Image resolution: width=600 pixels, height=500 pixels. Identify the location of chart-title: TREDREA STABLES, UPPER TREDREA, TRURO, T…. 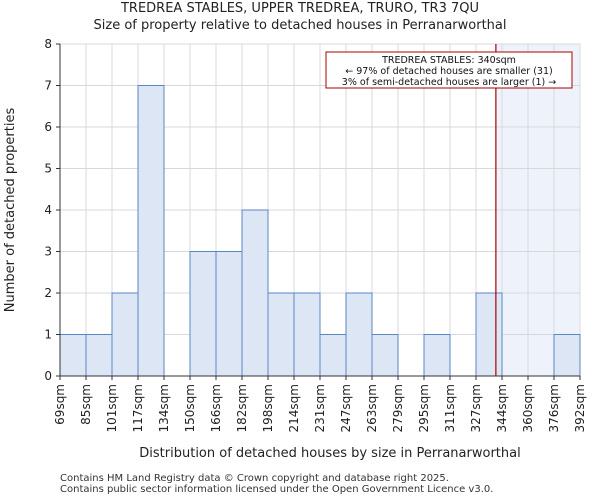
(300, 8).